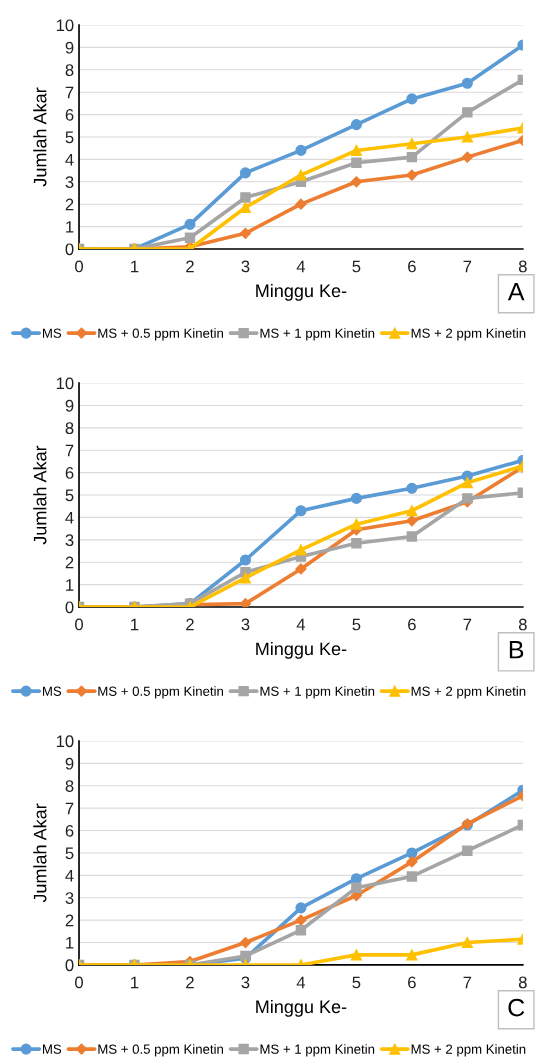 The width and height of the screenshot is (539, 1064). What do you see at coordinates (516, 650) in the screenshot?
I see `text: B` at bounding box center [516, 650].